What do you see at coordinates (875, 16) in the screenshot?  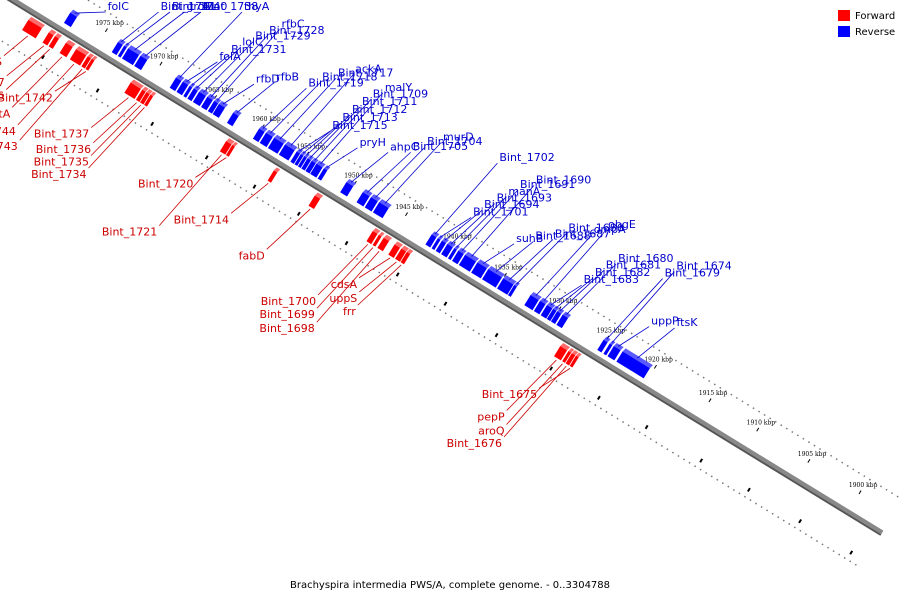 I see `legend-forward-label: Forward` at bounding box center [875, 16].